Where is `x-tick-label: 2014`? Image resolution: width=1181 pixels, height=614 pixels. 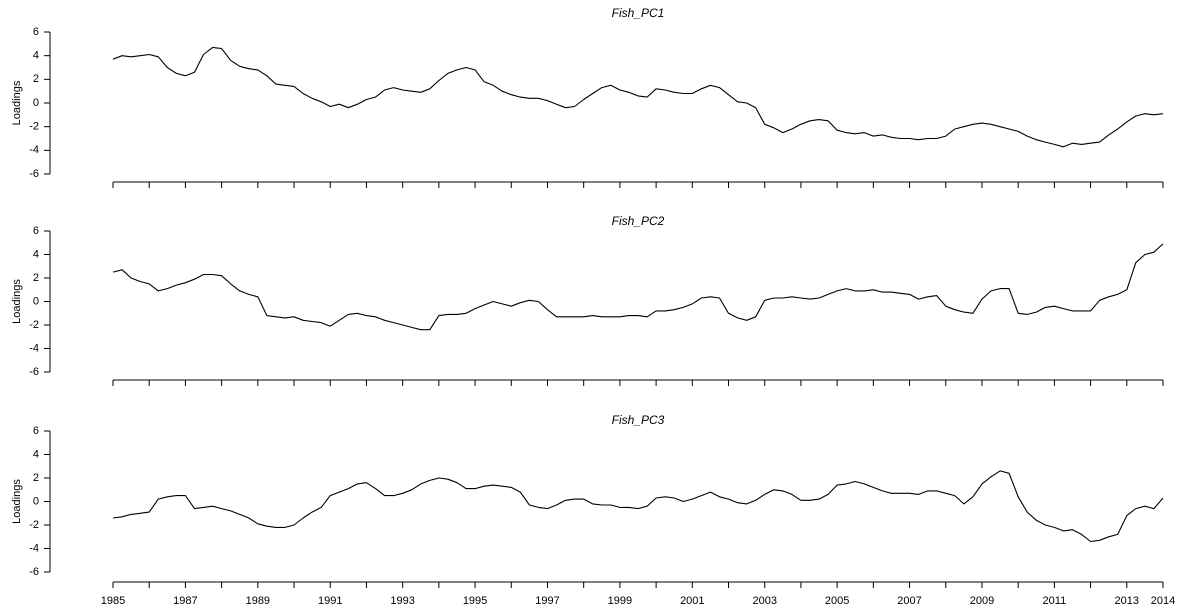 x-tick-label: 2014 is located at coordinates (1163, 601).